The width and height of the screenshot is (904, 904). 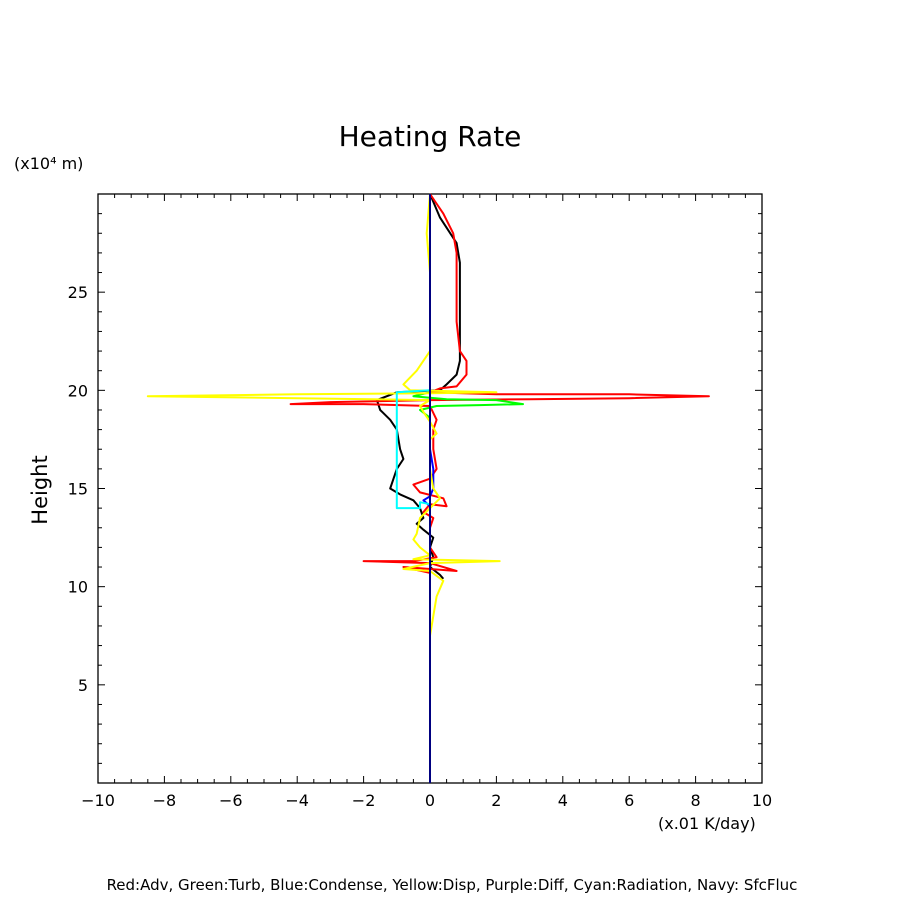 What do you see at coordinates (762, 800) in the screenshot?
I see `x-tick-label: 10` at bounding box center [762, 800].